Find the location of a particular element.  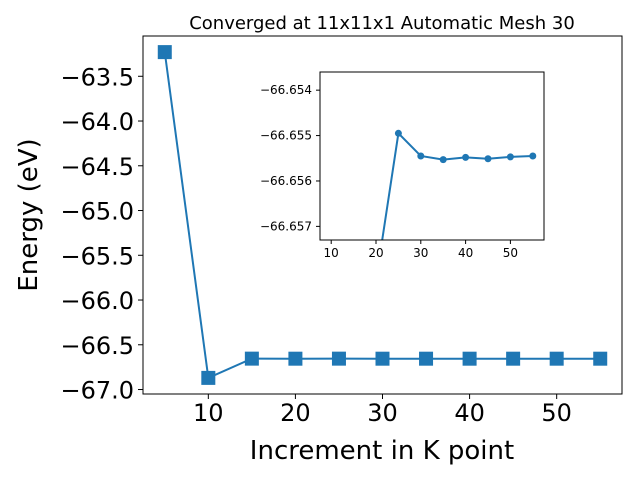

main-y-tick-label: −64.0 is located at coordinates (97, 122).